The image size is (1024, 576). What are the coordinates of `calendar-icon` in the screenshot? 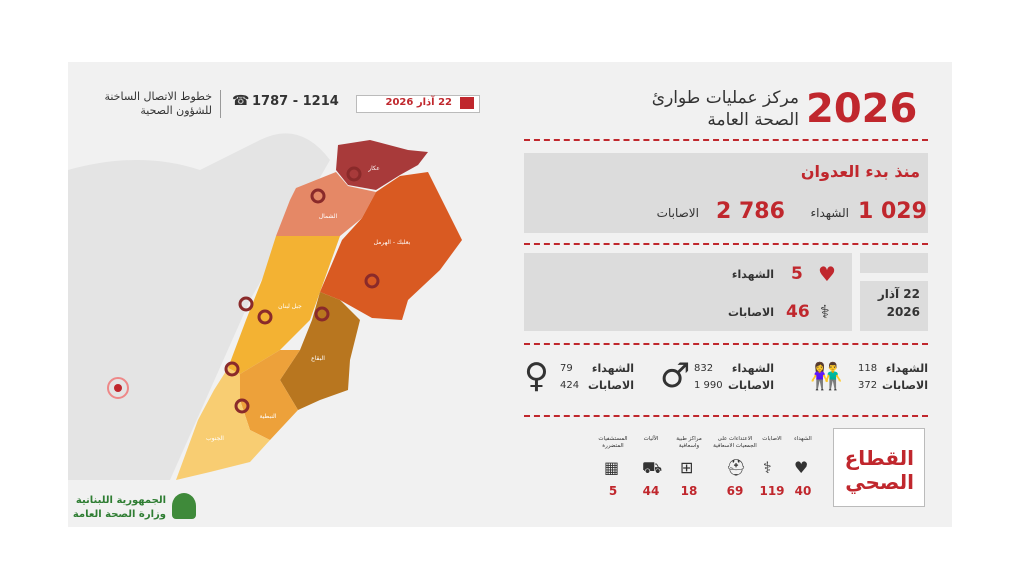 It's located at (467, 103).